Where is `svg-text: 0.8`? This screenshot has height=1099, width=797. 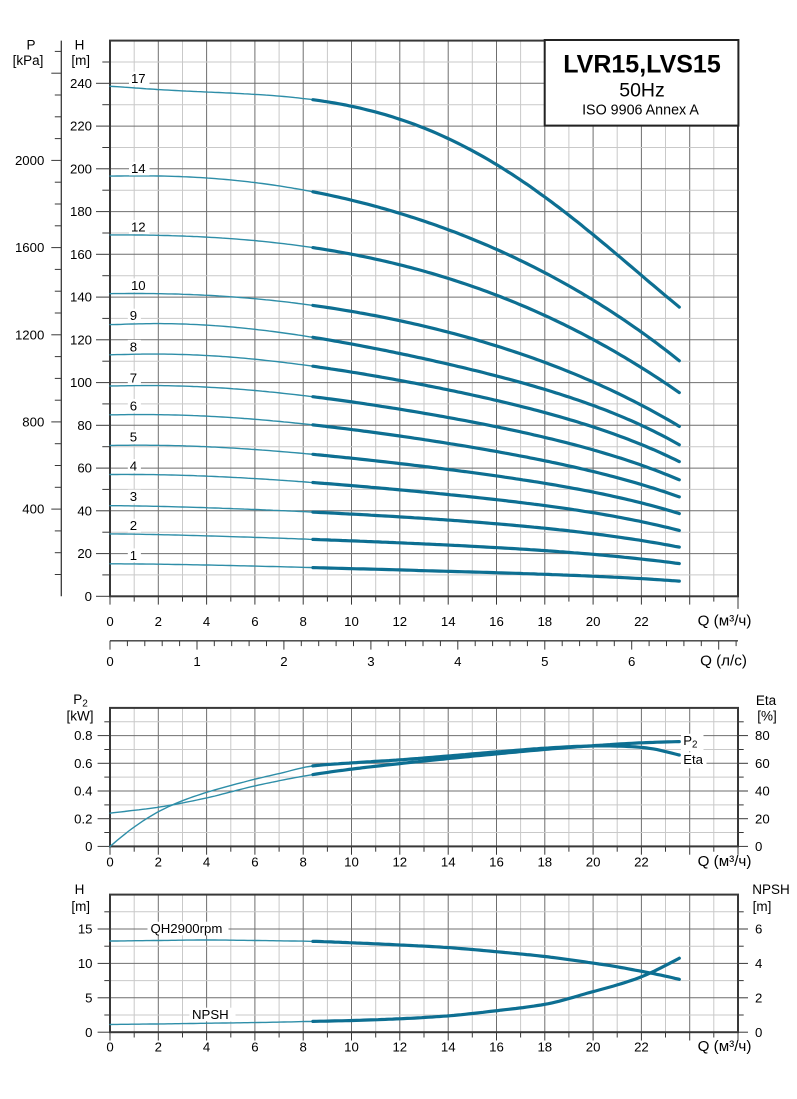
svg-text: 0.8 is located at coordinates (83, 735).